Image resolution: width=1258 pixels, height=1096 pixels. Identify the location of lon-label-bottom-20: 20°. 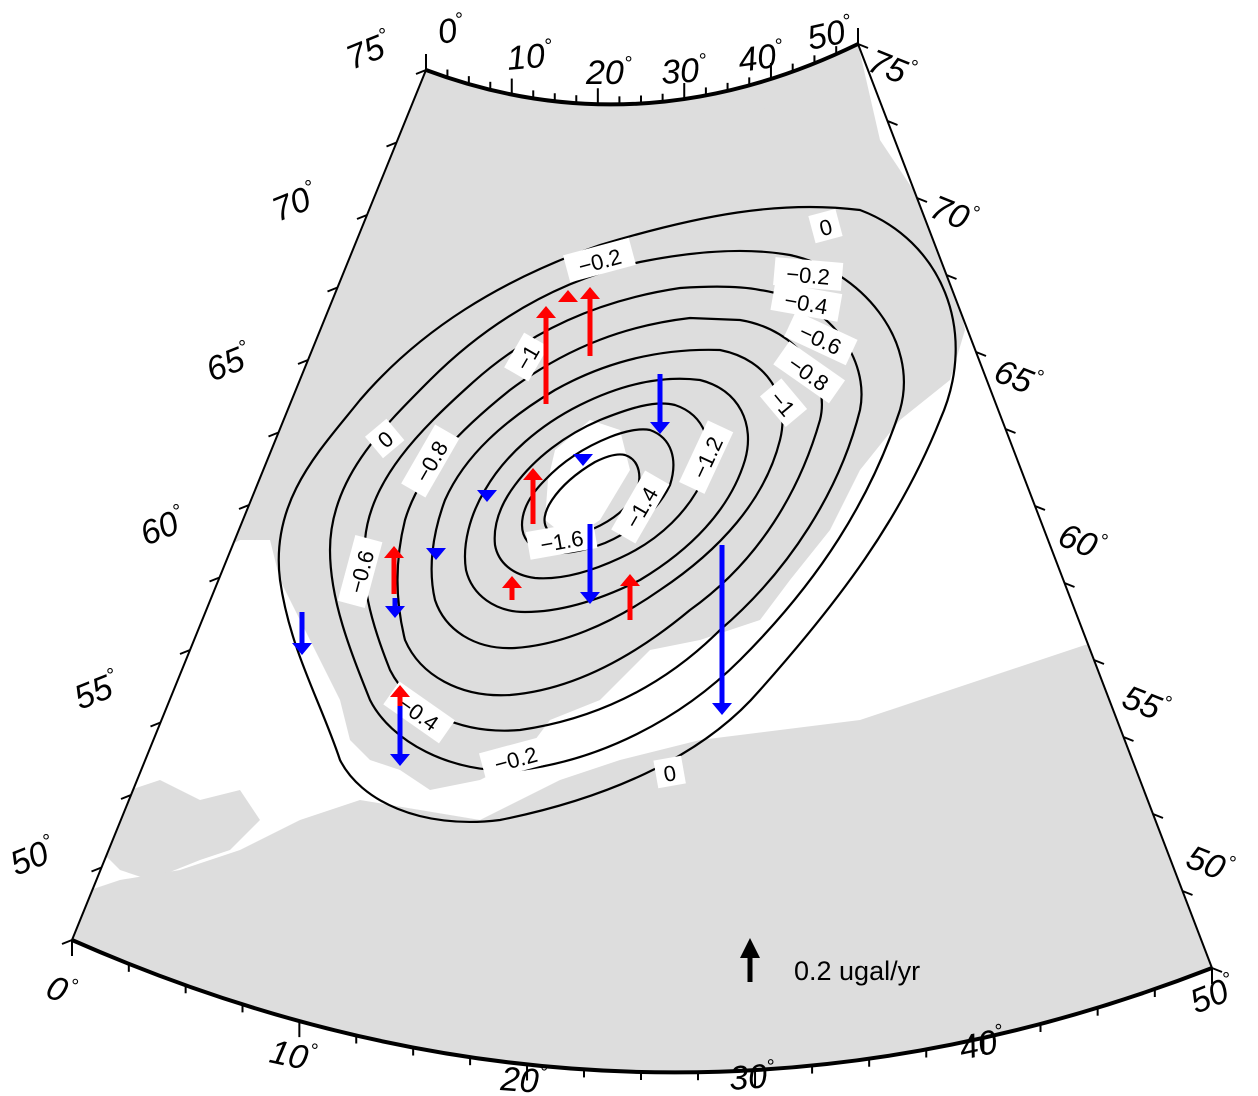
(522, 1077).